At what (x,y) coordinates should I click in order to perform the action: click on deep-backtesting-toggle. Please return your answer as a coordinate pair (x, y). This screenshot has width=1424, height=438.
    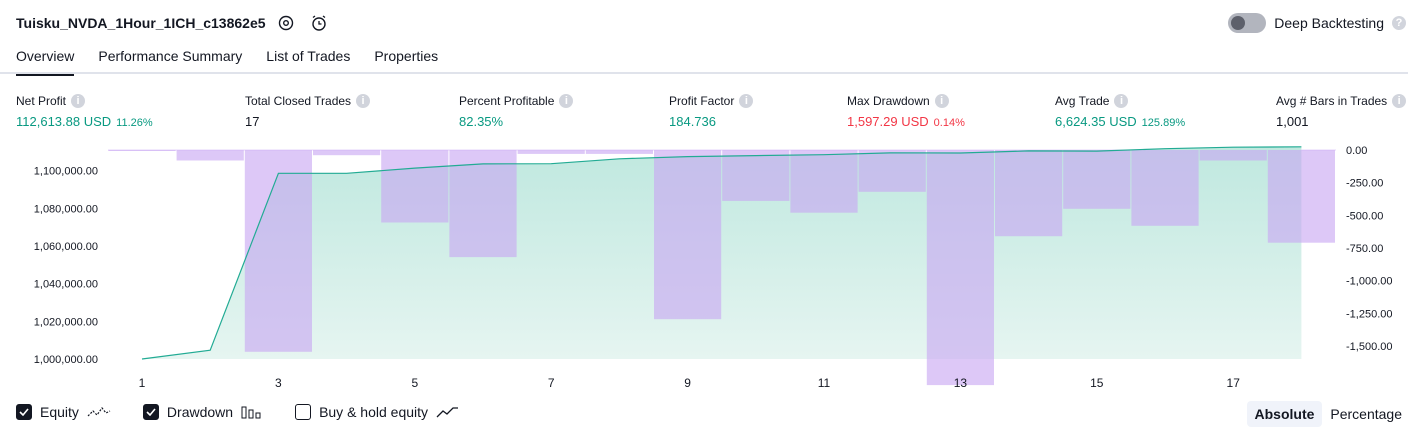
    Looking at the image, I should click on (1247, 23).